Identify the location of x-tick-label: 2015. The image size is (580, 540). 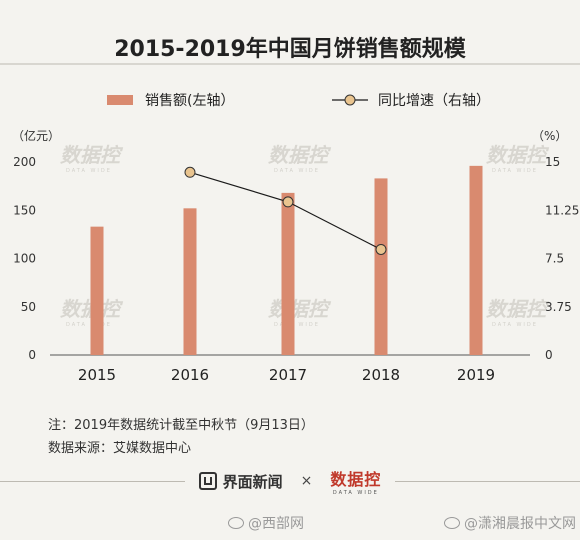
(97, 375).